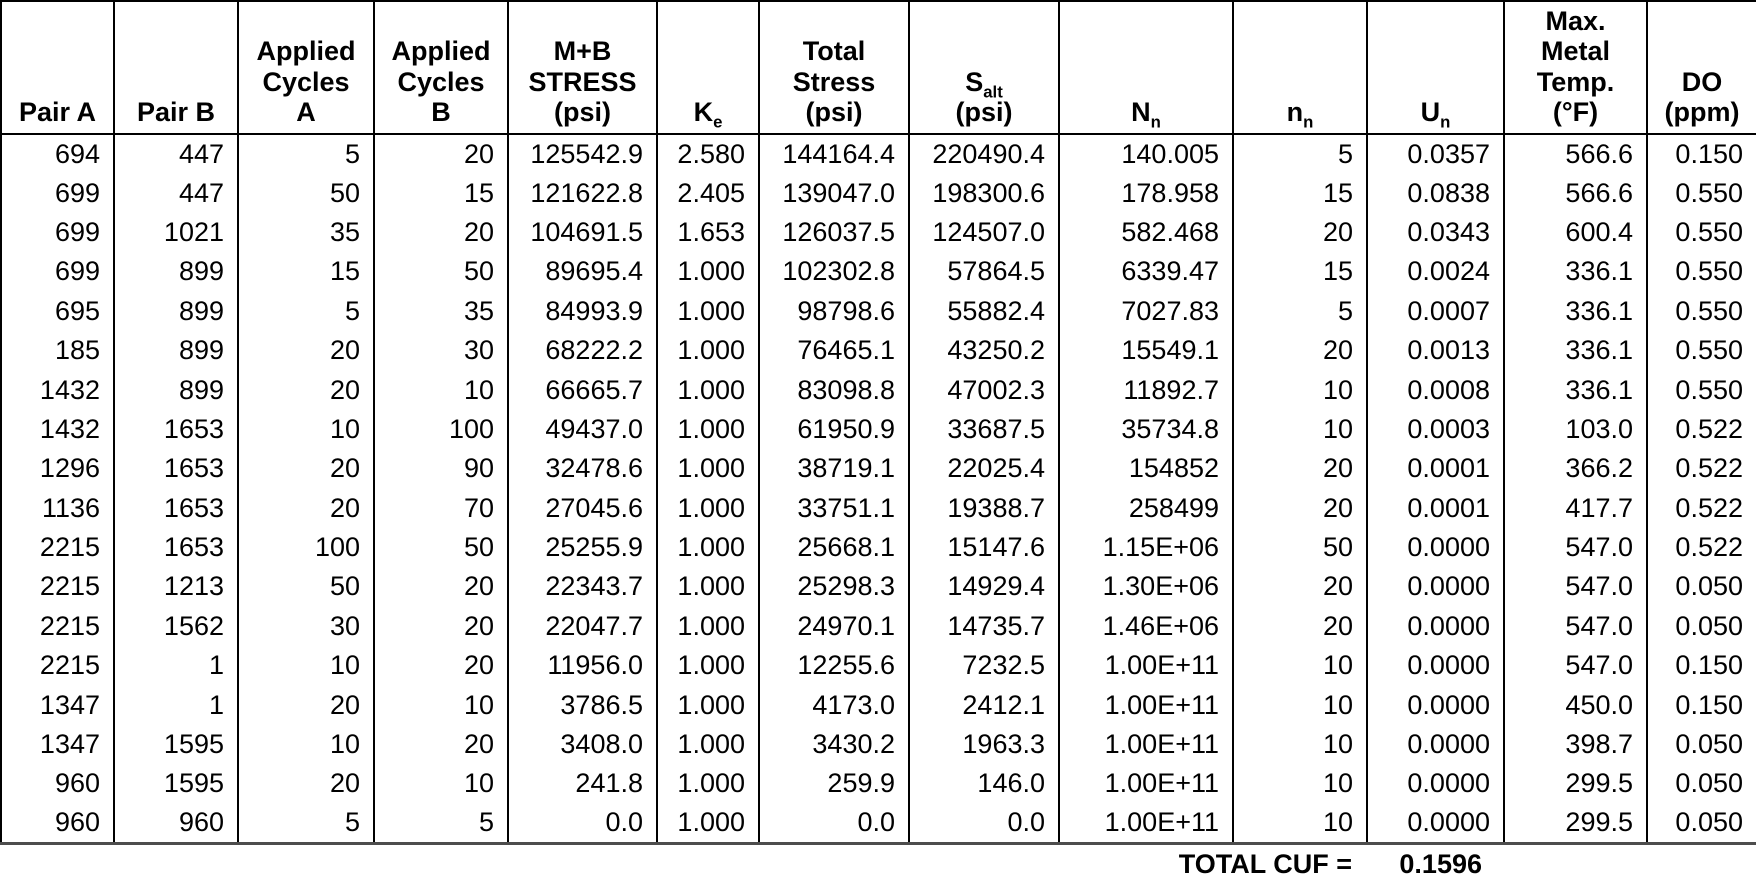 The width and height of the screenshot is (1756, 878). What do you see at coordinates (582, 272) in the screenshot?
I see `cell-mb-stress: 89695.4` at bounding box center [582, 272].